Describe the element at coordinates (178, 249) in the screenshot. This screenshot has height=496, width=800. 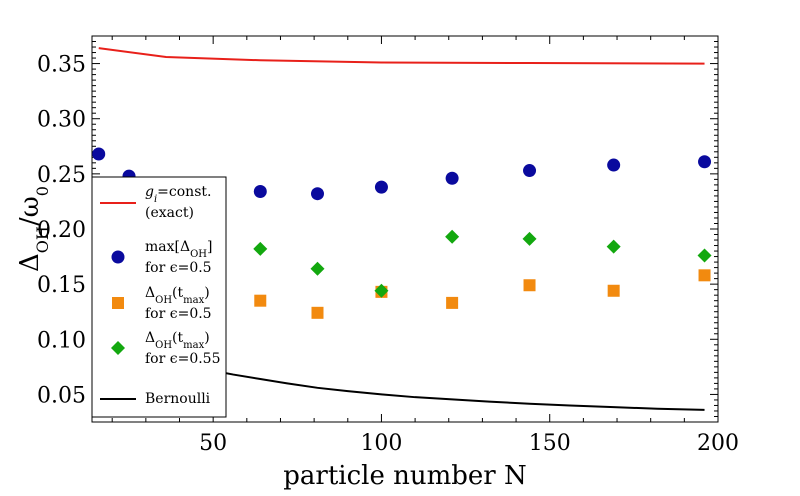
I see `legend-label-1: max[ΔOH]` at that location.